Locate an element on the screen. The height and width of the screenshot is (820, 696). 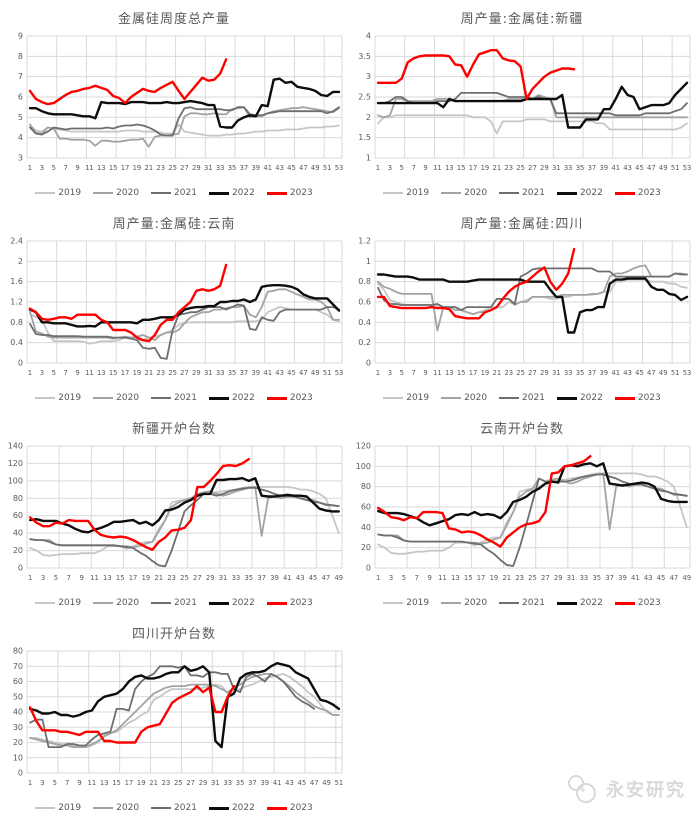
legend-item-2023: 2023 is located at coordinates (637, 398).